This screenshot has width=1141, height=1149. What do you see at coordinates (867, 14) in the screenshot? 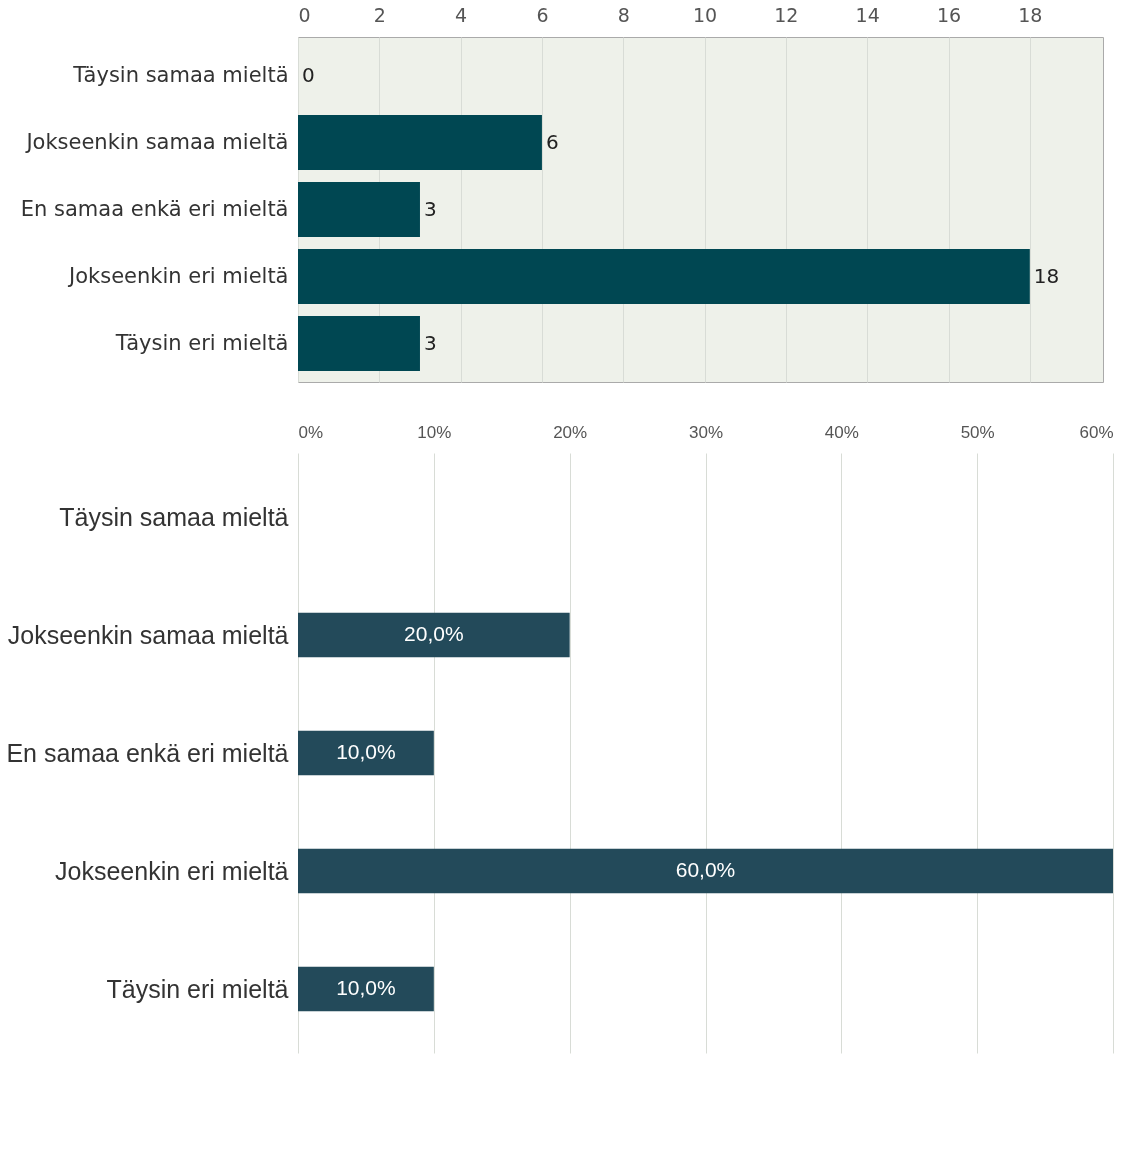
I see `x-tick-label: 14` at bounding box center [867, 14].